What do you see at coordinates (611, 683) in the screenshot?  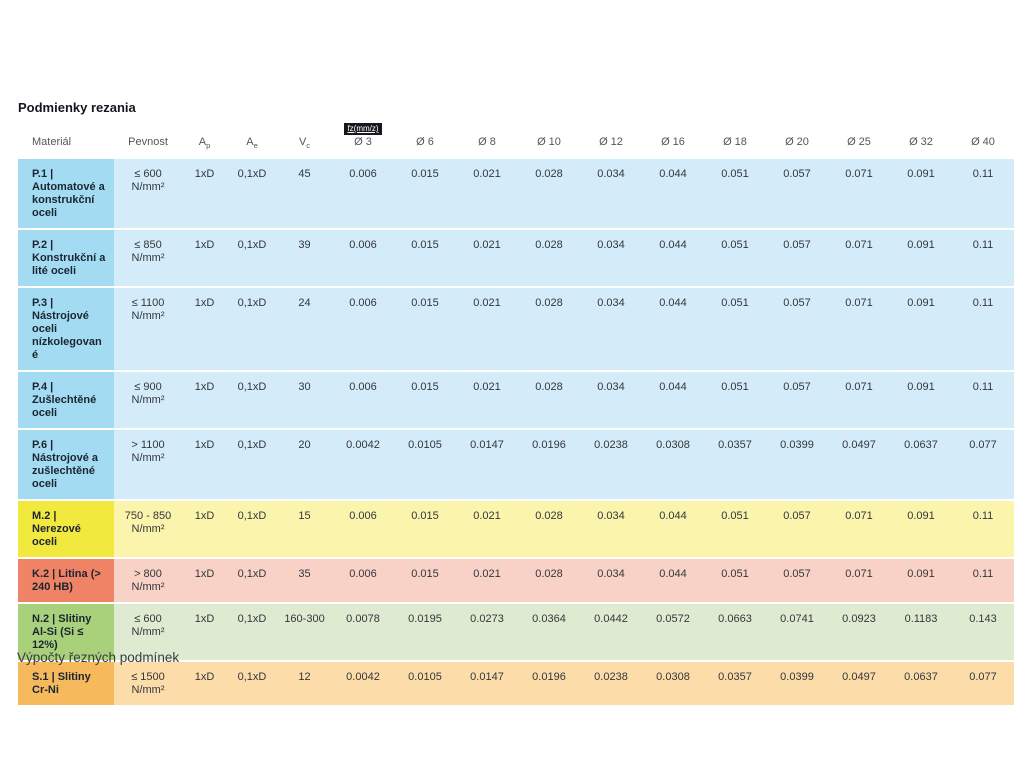 I see `cell-fz-value: 0.0238` at bounding box center [611, 683].